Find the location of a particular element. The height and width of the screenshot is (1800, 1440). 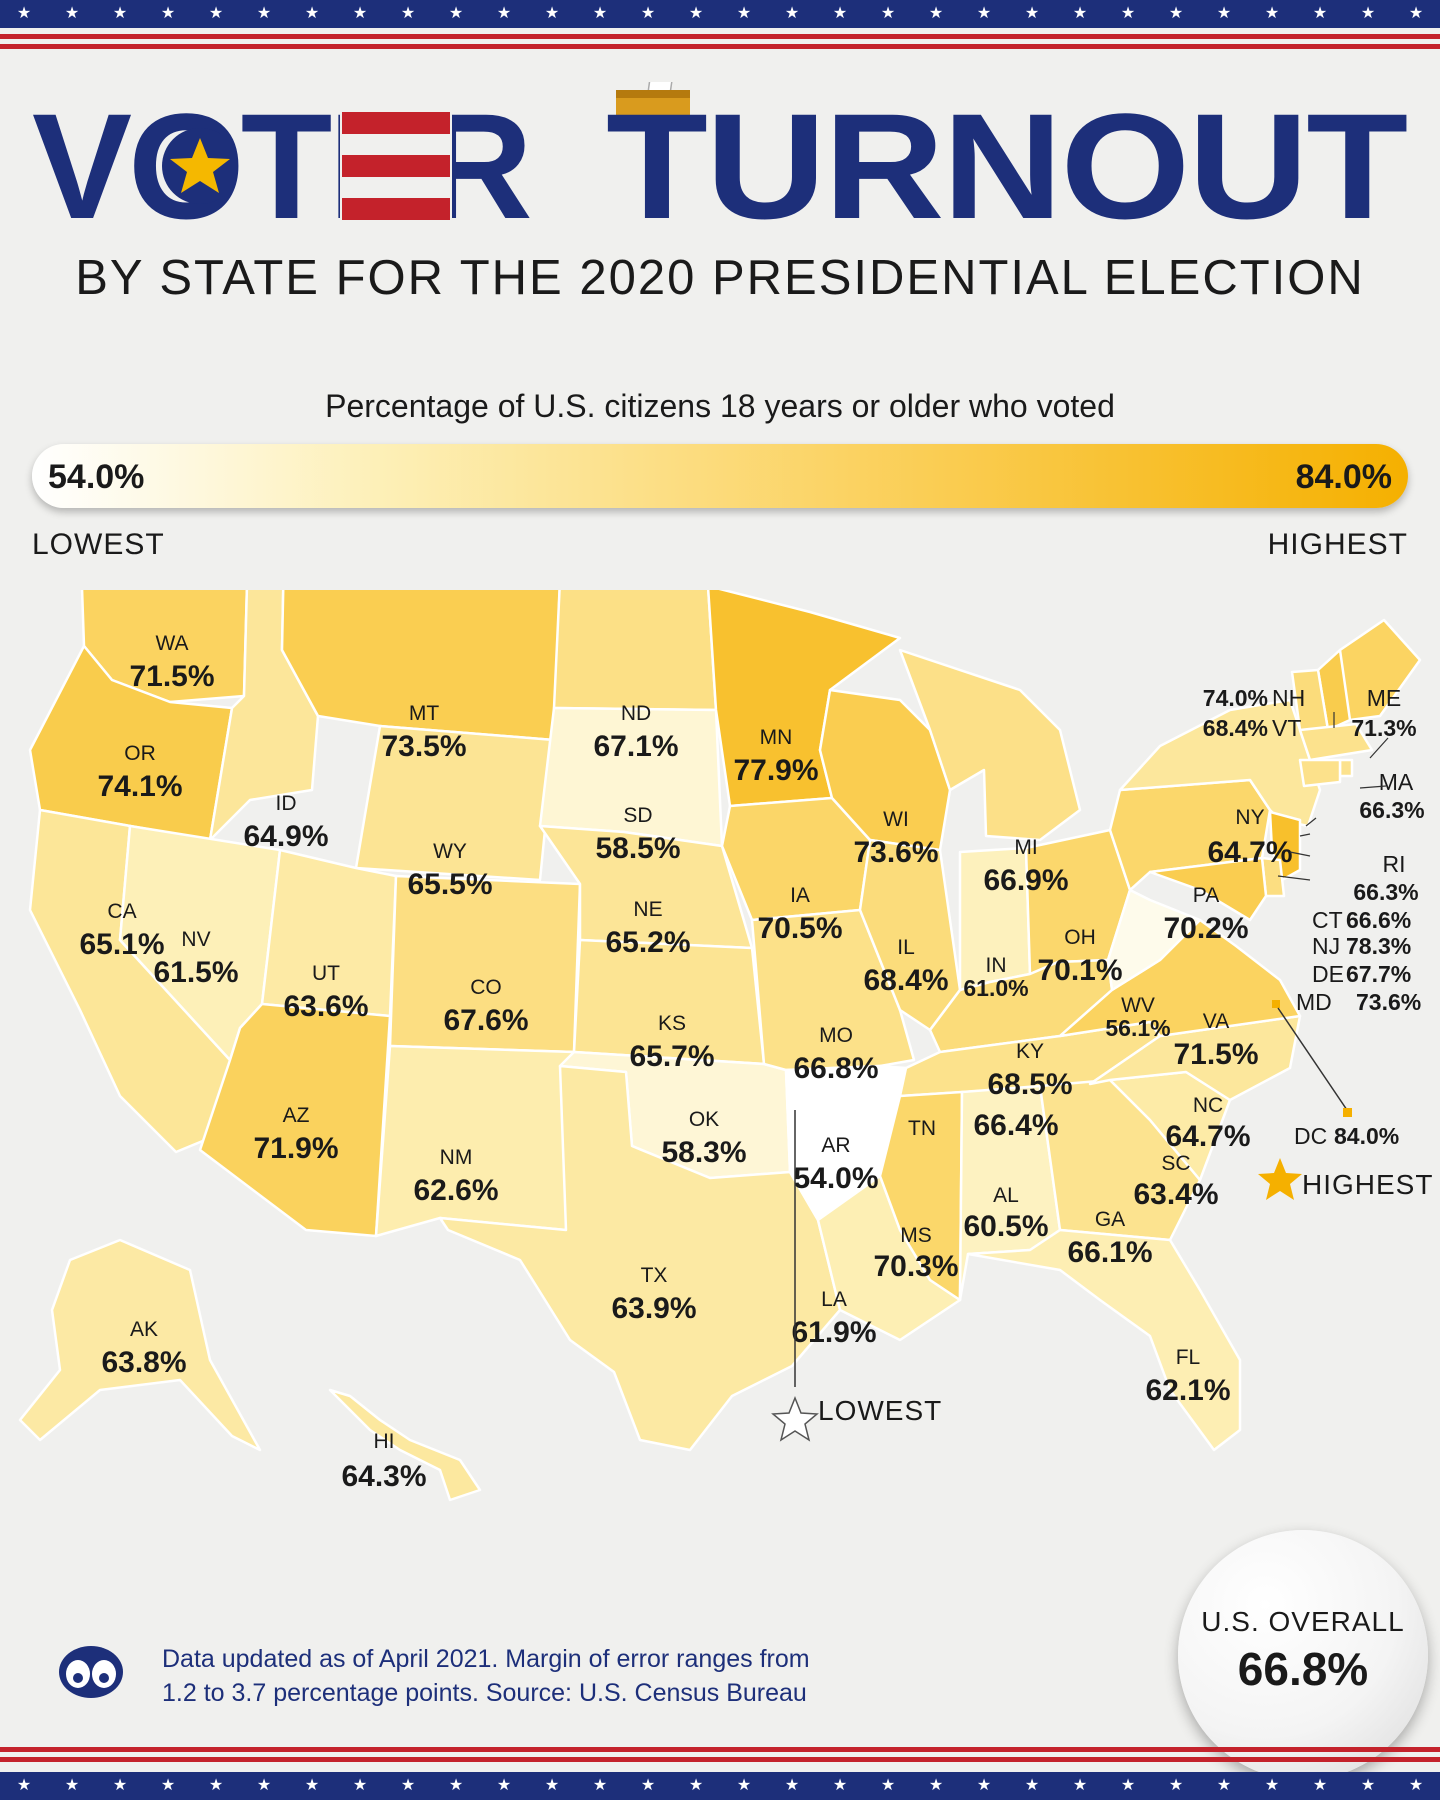

state-abbr-ct: CT is located at coordinates (1327, 920).